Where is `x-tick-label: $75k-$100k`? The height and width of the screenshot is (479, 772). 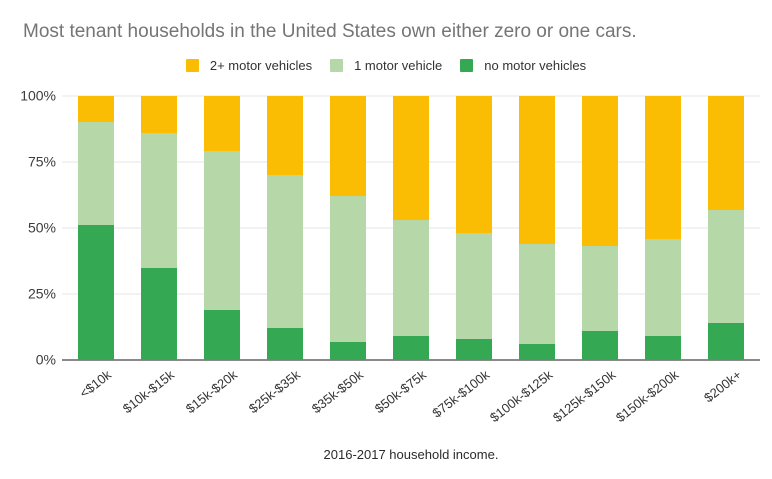
x-tick-label: $75k-$100k is located at coordinates (461, 394).